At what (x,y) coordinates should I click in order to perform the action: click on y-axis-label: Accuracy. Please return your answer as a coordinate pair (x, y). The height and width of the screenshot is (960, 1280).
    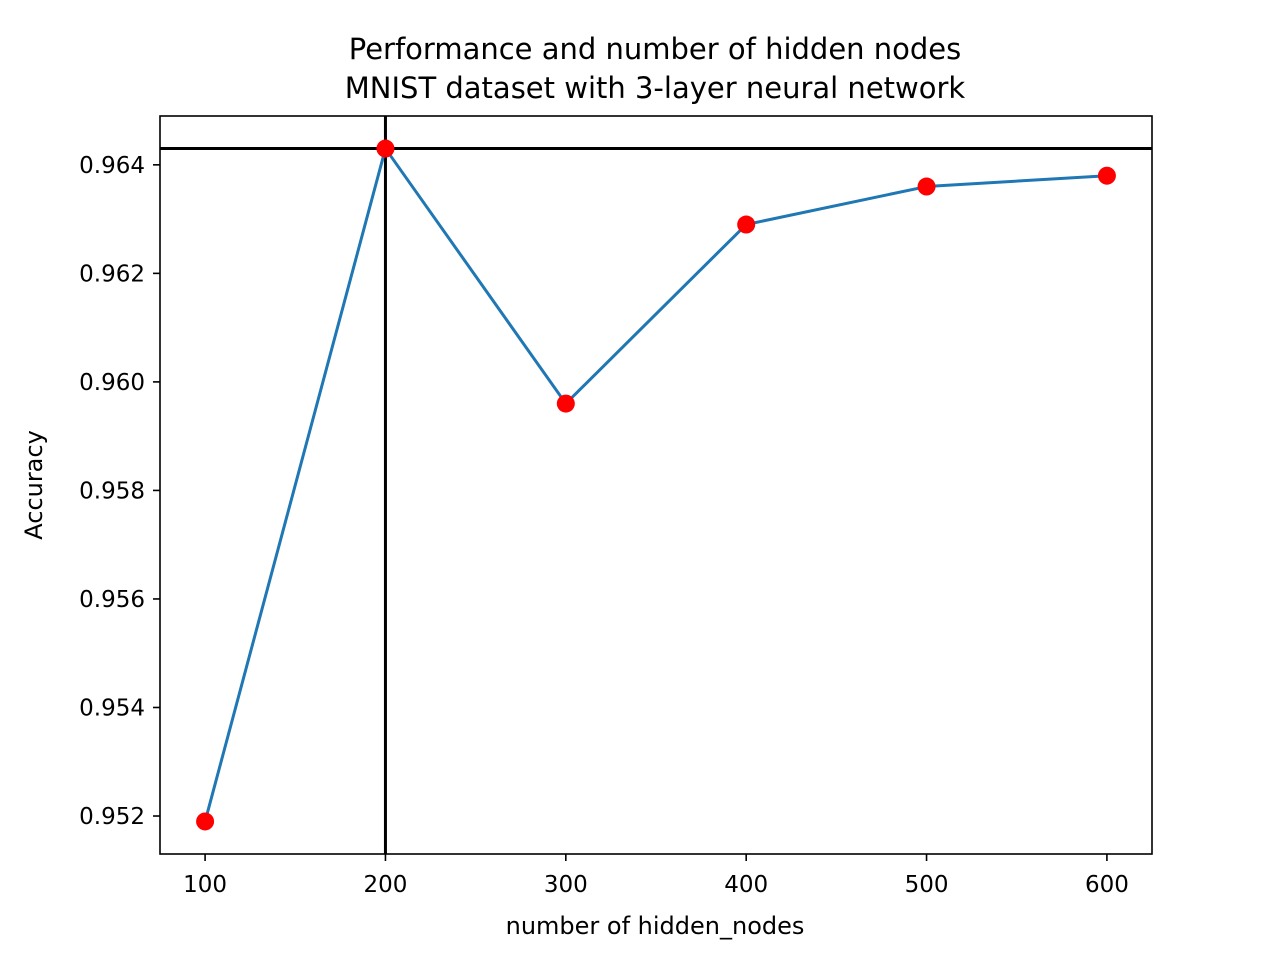
    Looking at the image, I should click on (34, 485).